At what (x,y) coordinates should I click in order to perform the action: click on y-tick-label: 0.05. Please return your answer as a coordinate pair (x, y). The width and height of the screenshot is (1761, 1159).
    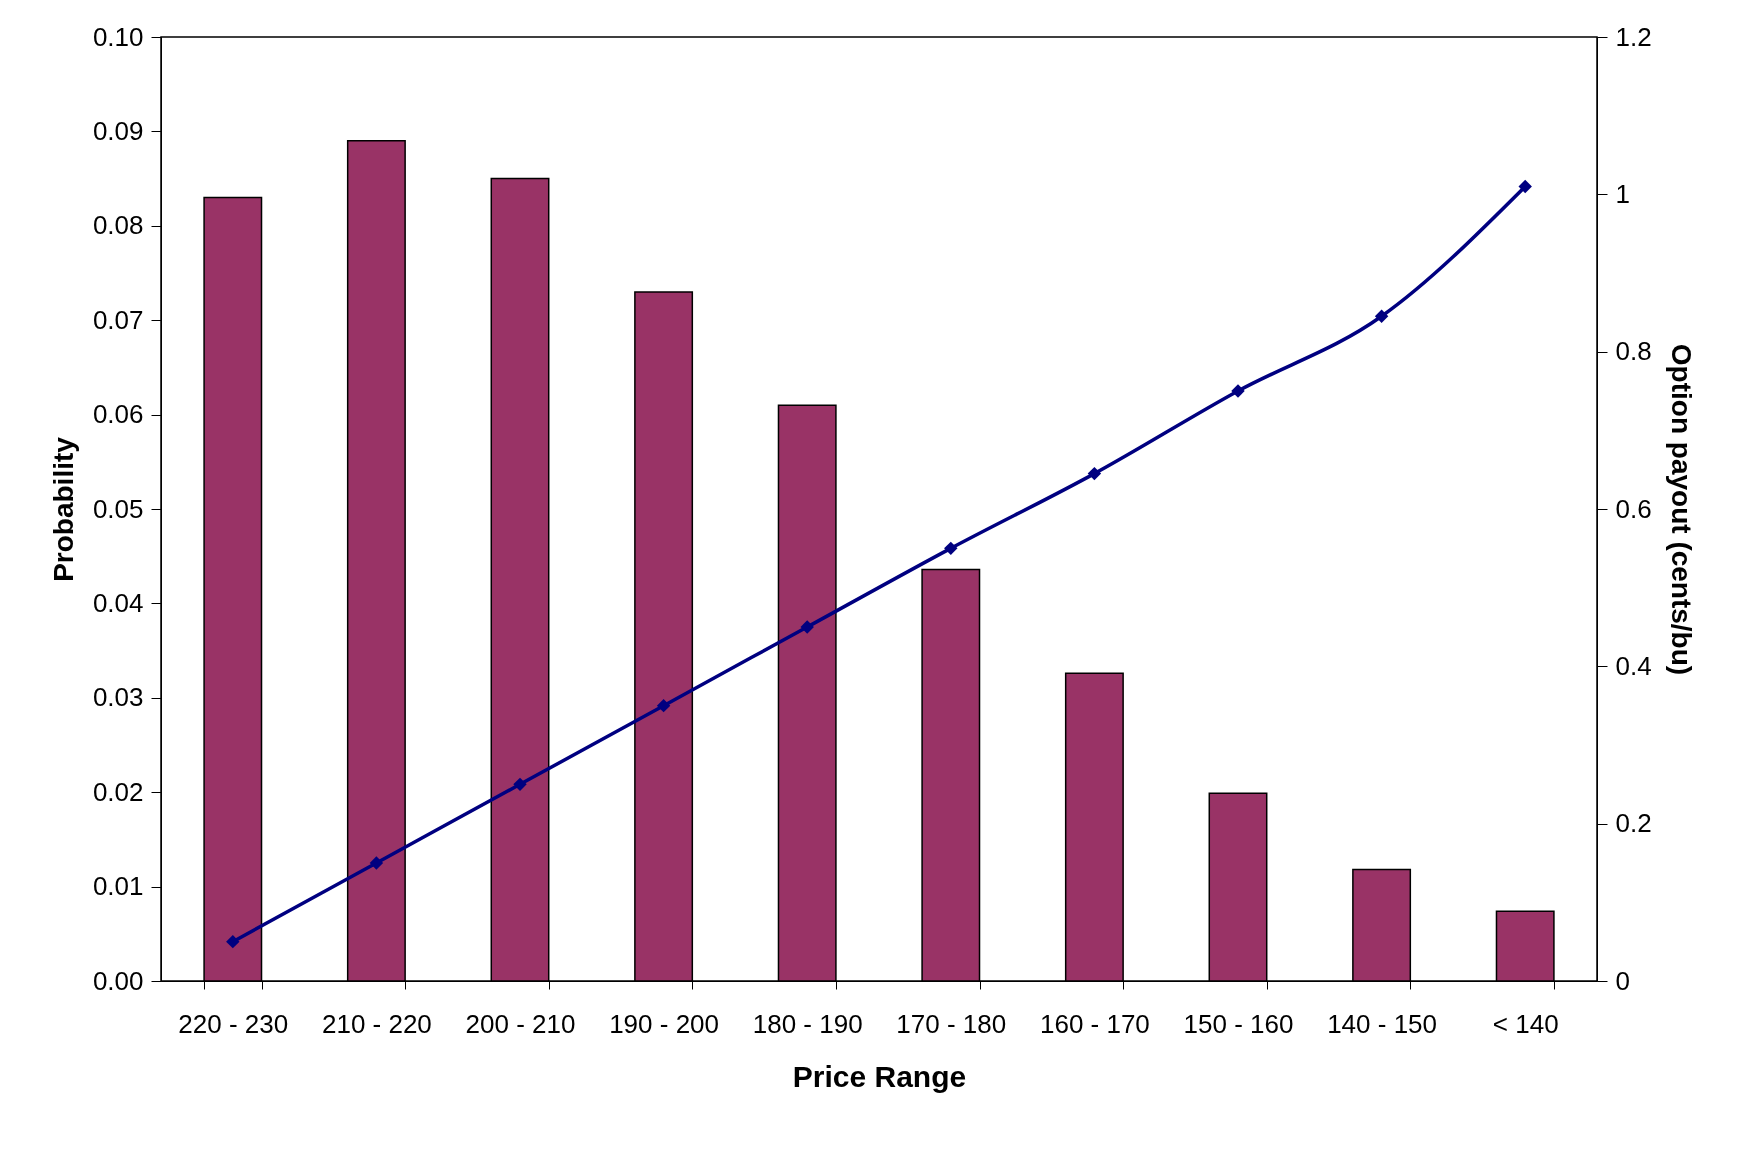
    Looking at the image, I should click on (118, 508).